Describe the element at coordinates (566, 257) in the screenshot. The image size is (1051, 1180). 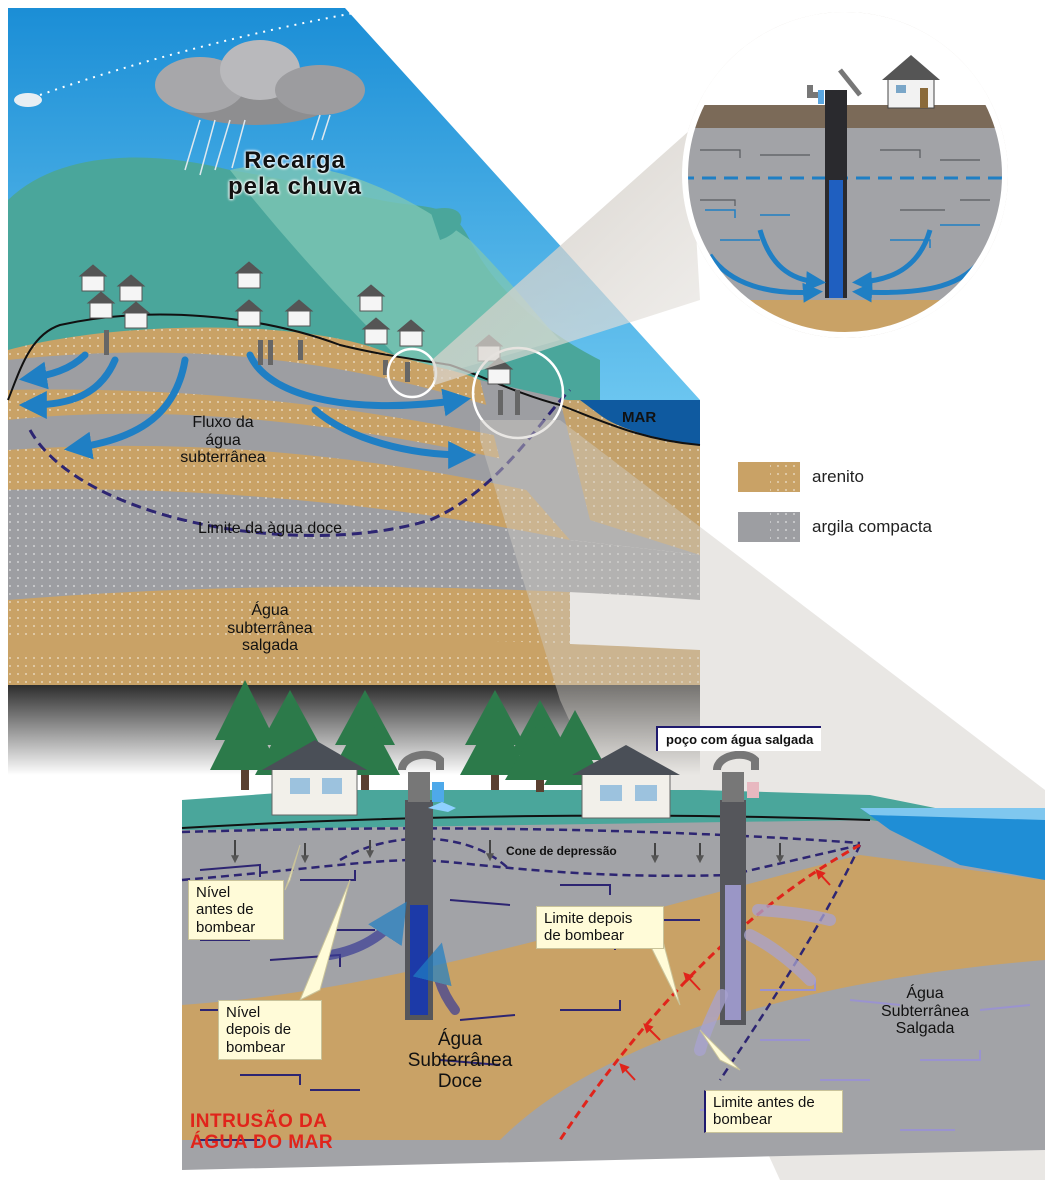
I see `zoom-beam-upper` at that location.